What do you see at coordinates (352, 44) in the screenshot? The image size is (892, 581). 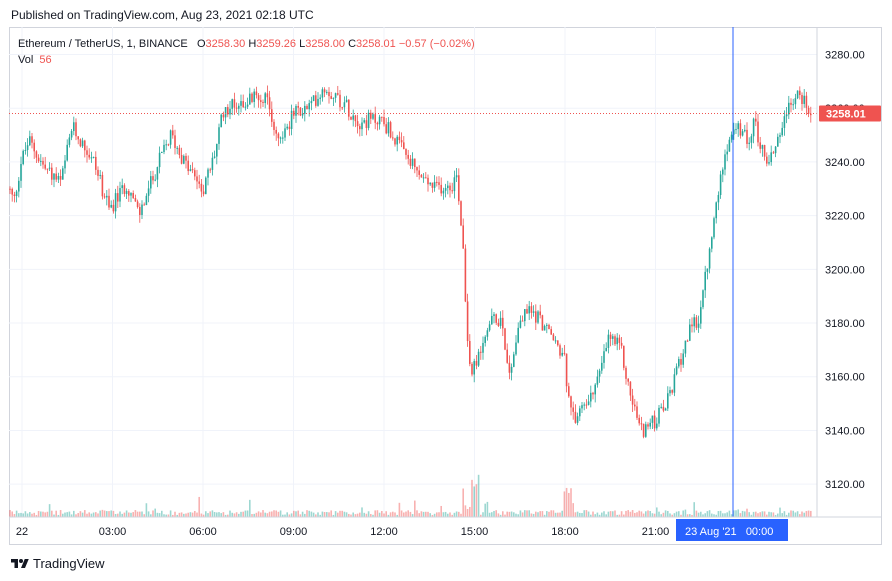 I see `legend-close-label: C` at bounding box center [352, 44].